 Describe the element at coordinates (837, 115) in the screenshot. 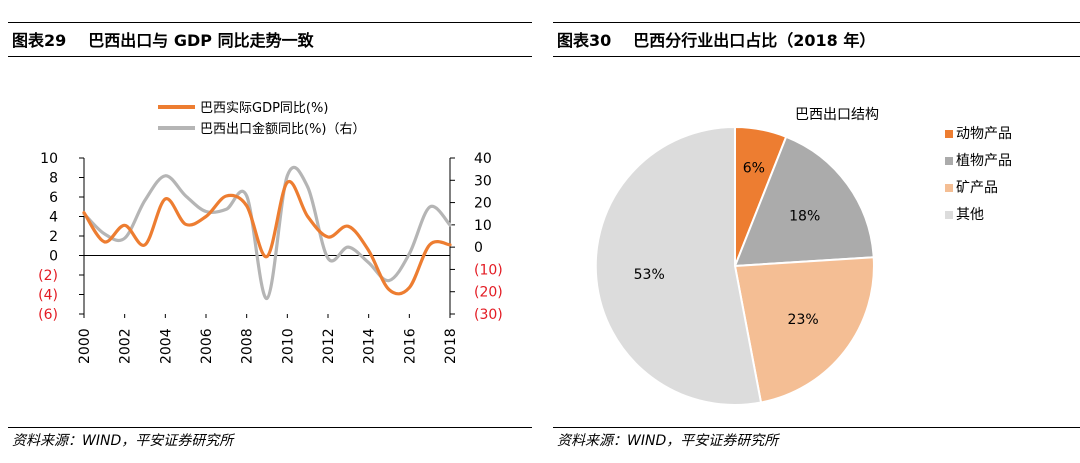

I see `pie-title: 巴西出口结构` at that location.